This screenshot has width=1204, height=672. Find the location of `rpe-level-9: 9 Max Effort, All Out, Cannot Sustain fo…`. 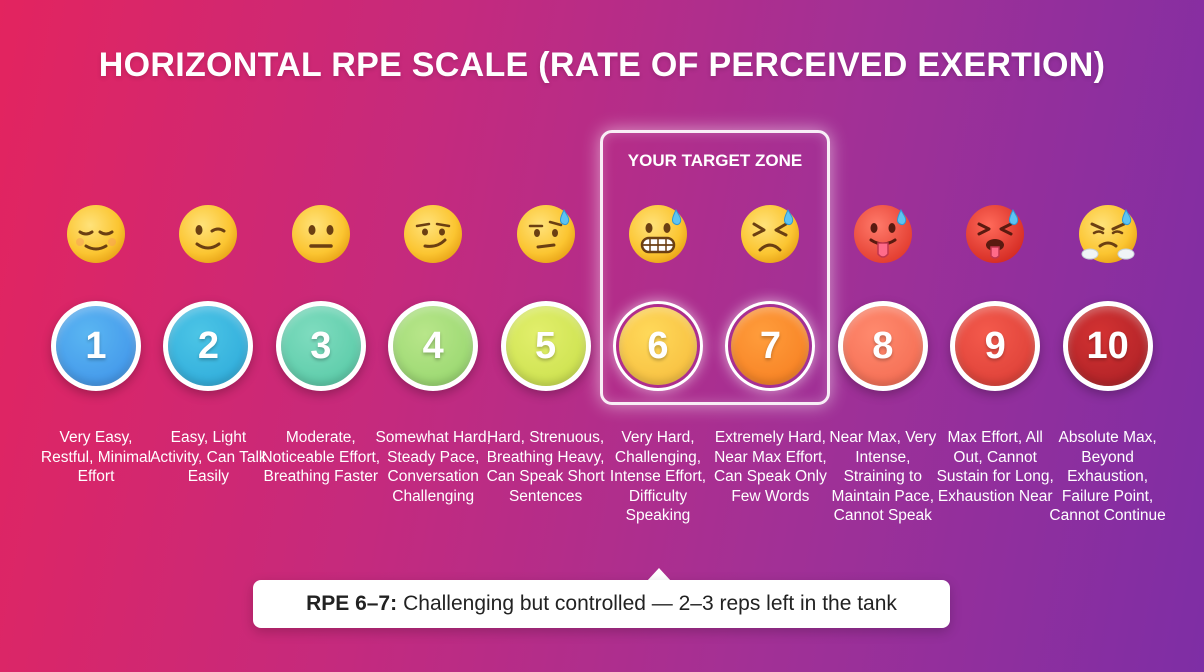

rpe-level-9: 9 Max Effort, All Out, Cannot Sustain fo… is located at coordinates (995, 386).